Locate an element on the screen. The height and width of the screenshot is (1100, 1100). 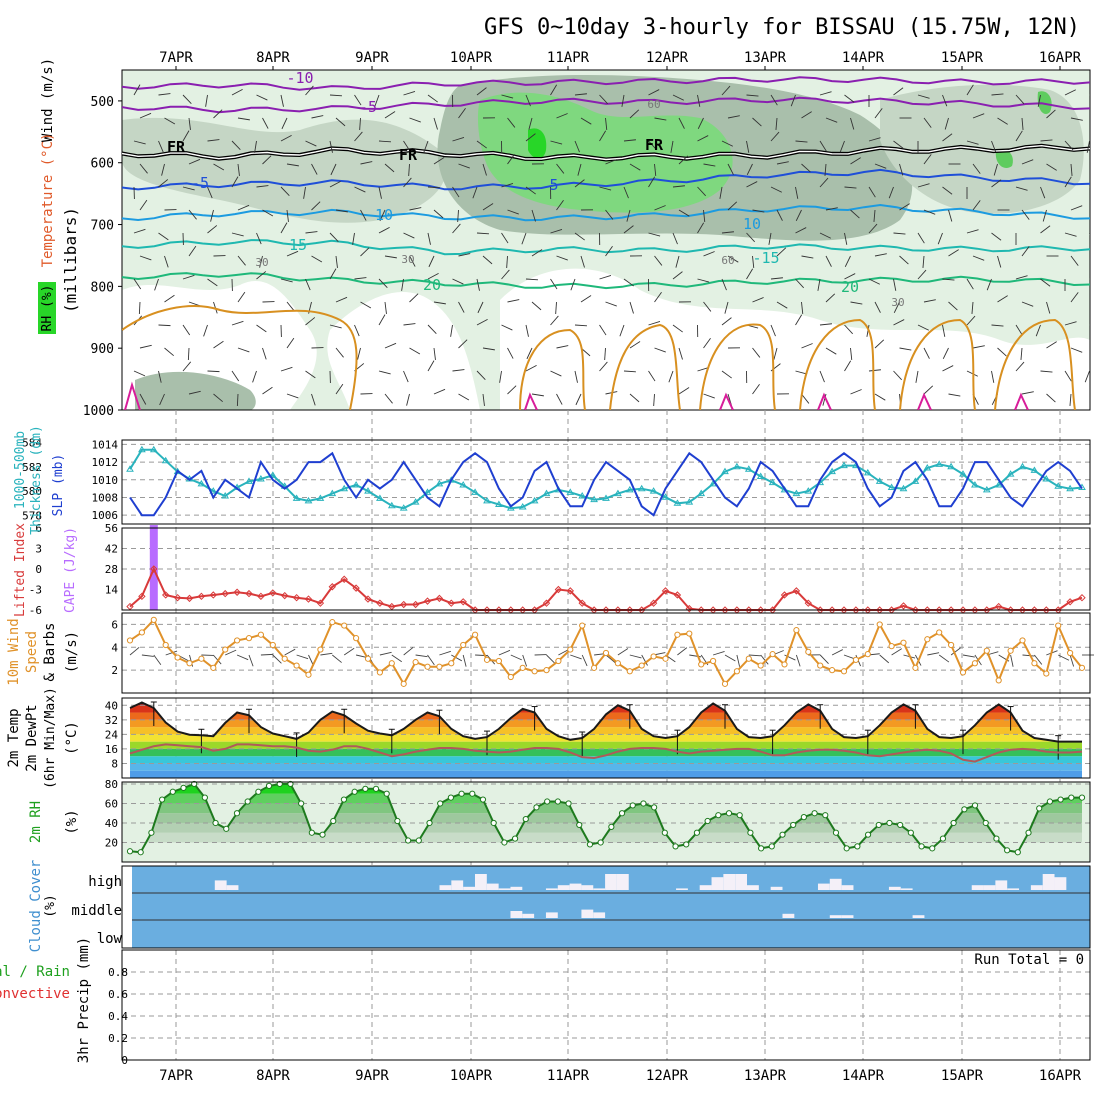
temperature-band is located at coordinates (606, 760).